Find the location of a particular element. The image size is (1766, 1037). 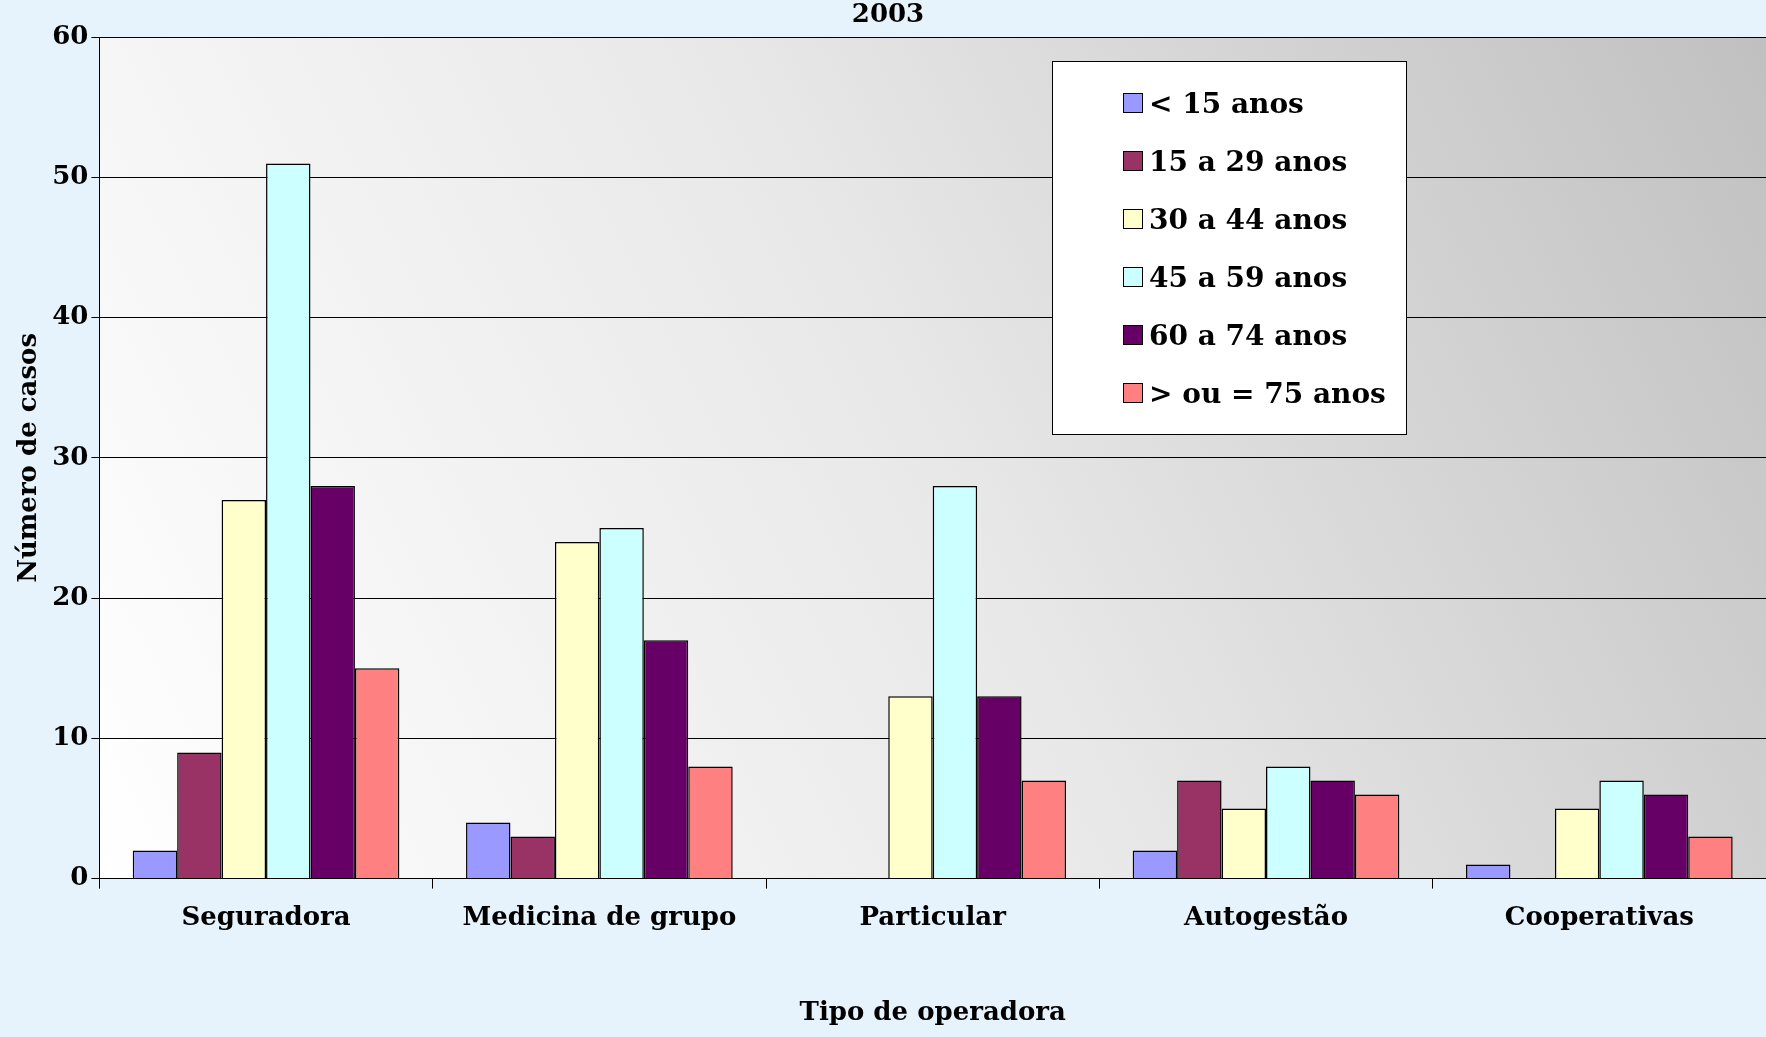

legend-label: > ou = 75 anos is located at coordinates (1267, 393).